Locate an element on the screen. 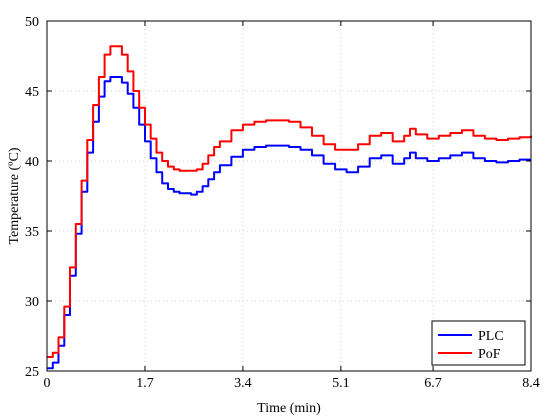 The height and width of the screenshot is (416, 550). y-tick-label: 35 is located at coordinates (32, 232).